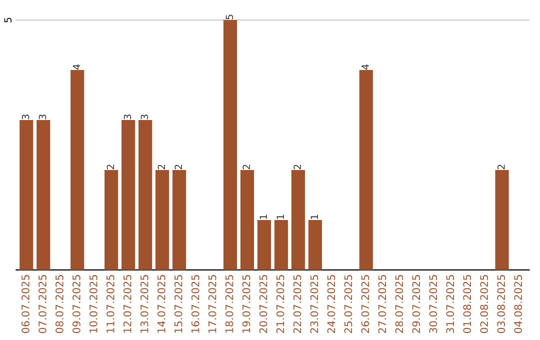 The height and width of the screenshot is (340, 540). Describe the element at coordinates (501, 304) in the screenshot. I see `x-tick-label: 03.08.2025` at that location.